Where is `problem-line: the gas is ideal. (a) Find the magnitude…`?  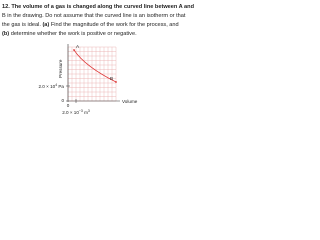
problem-line: the gas is ideal. (a) Find the magnitude… is located at coordinates (90, 25).